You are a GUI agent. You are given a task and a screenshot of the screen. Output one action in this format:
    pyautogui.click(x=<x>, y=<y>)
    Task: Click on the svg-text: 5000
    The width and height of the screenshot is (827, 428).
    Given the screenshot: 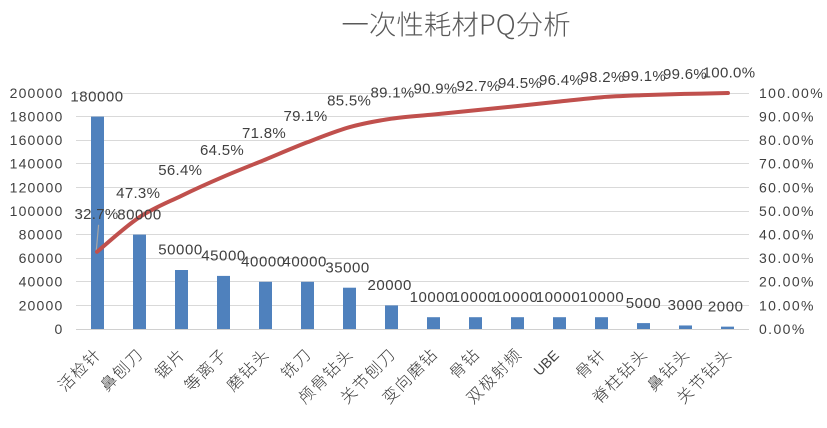 What is the action you would take?
    pyautogui.click(x=644, y=303)
    